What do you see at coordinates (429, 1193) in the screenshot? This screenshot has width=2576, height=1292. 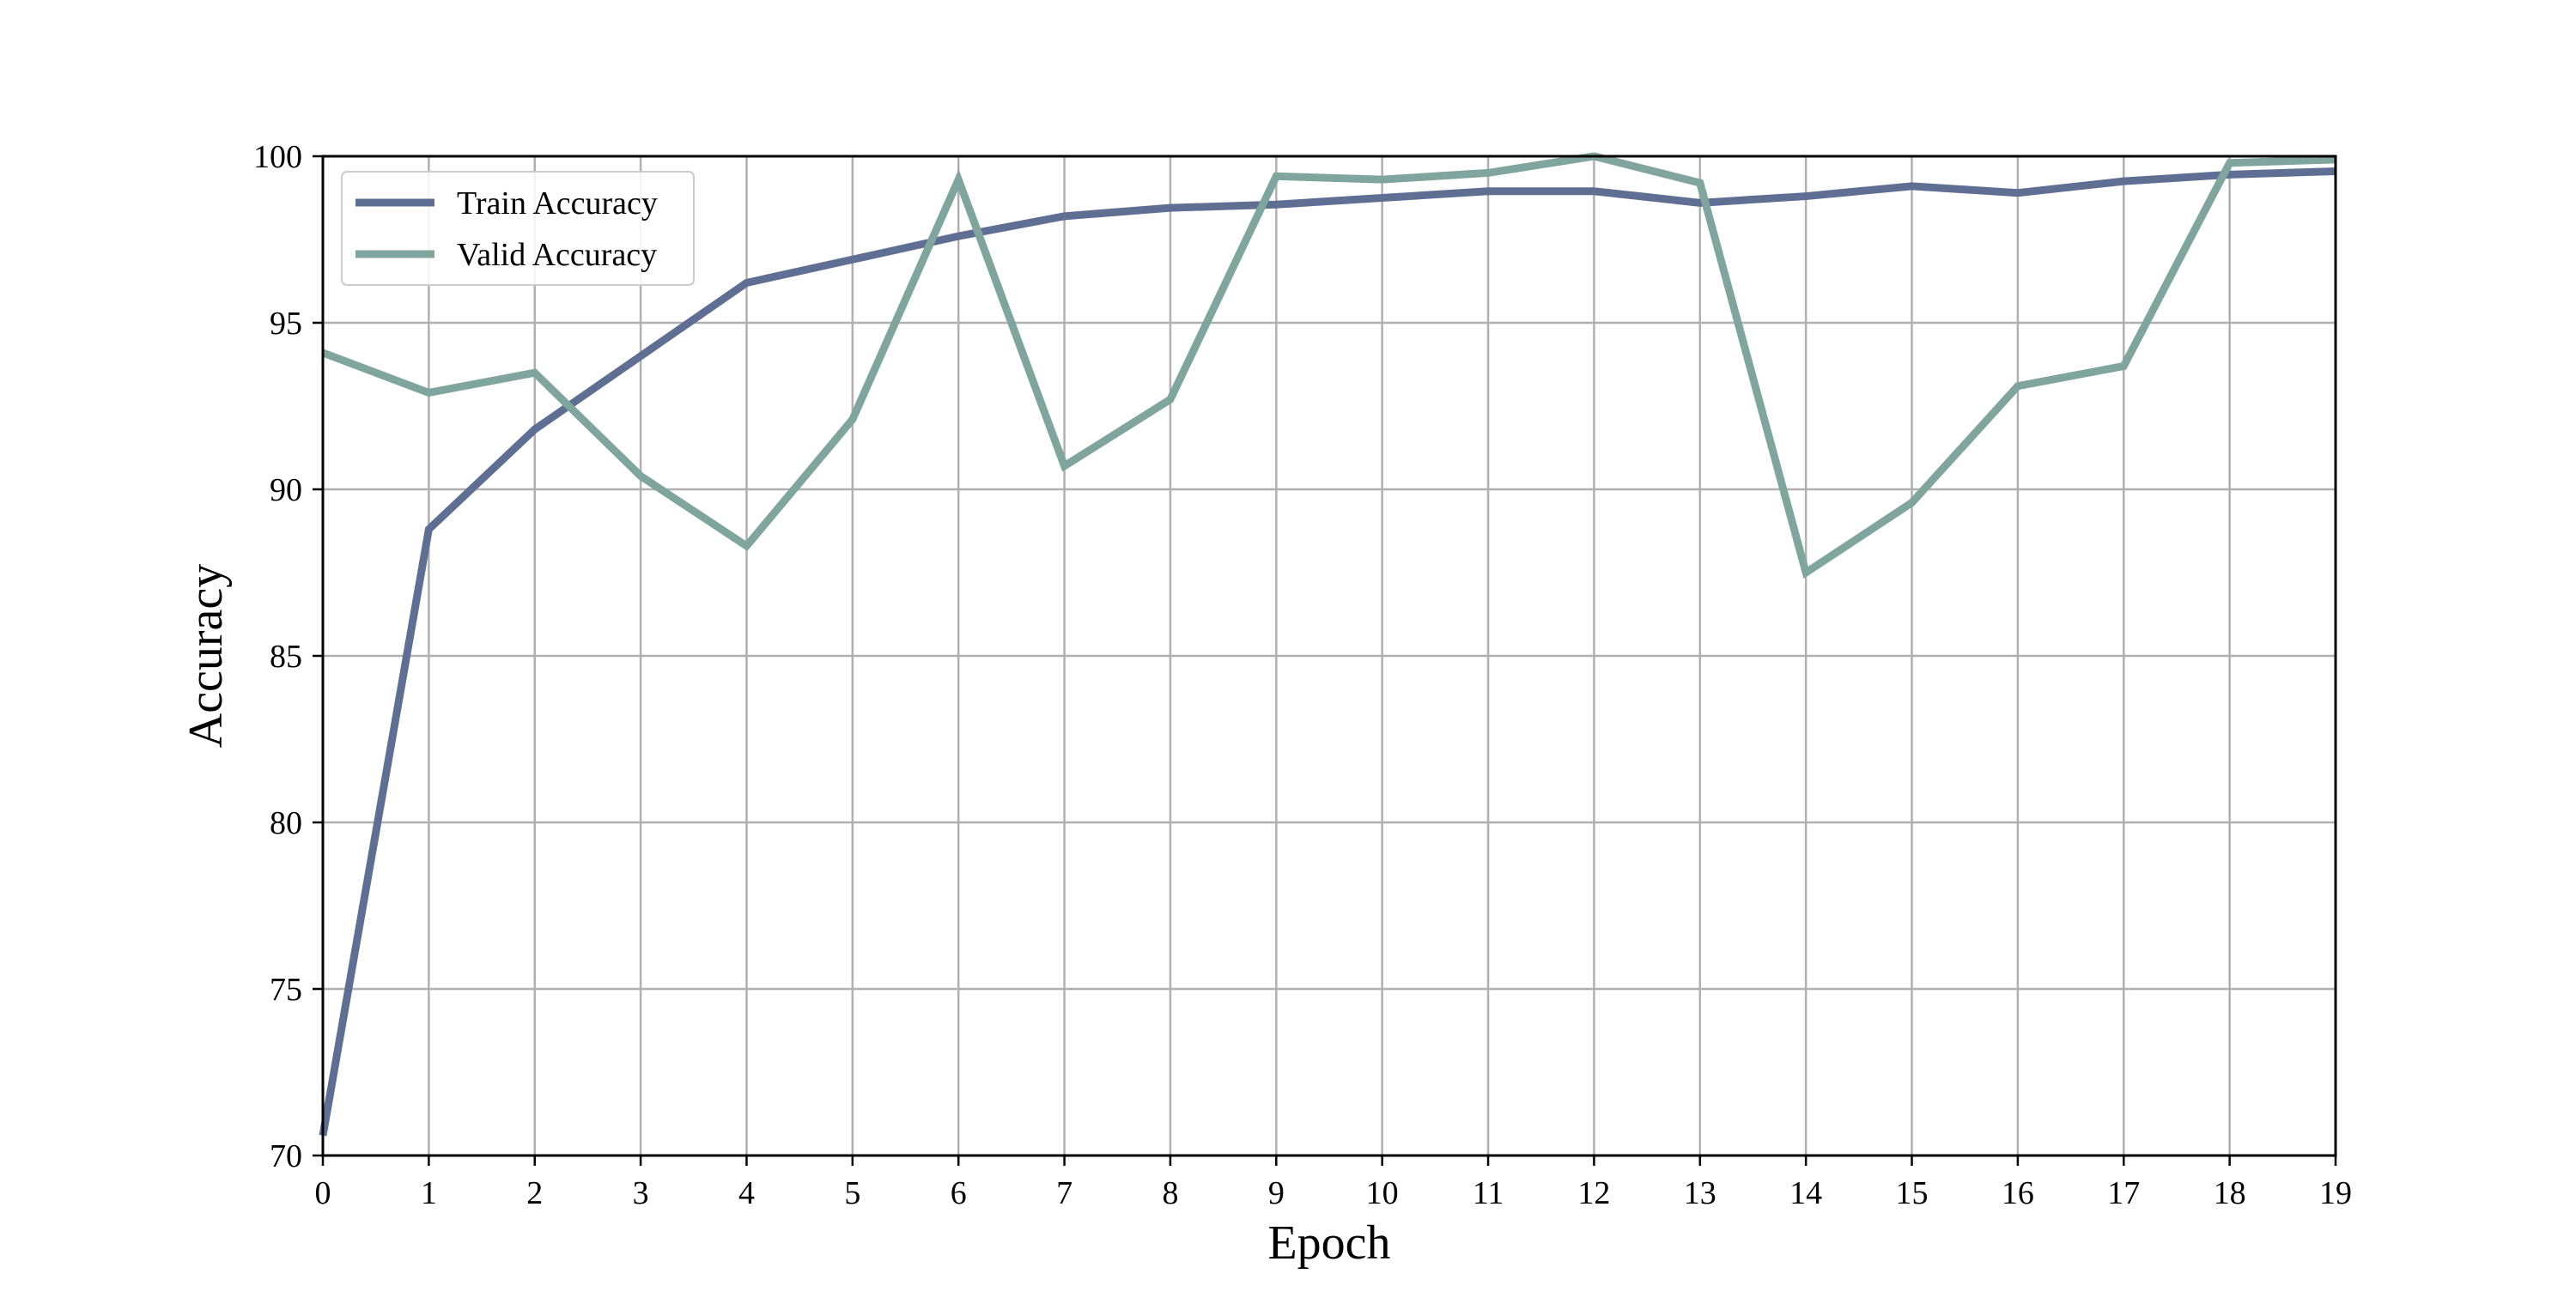 I see `x-tick-label: 1` at bounding box center [429, 1193].